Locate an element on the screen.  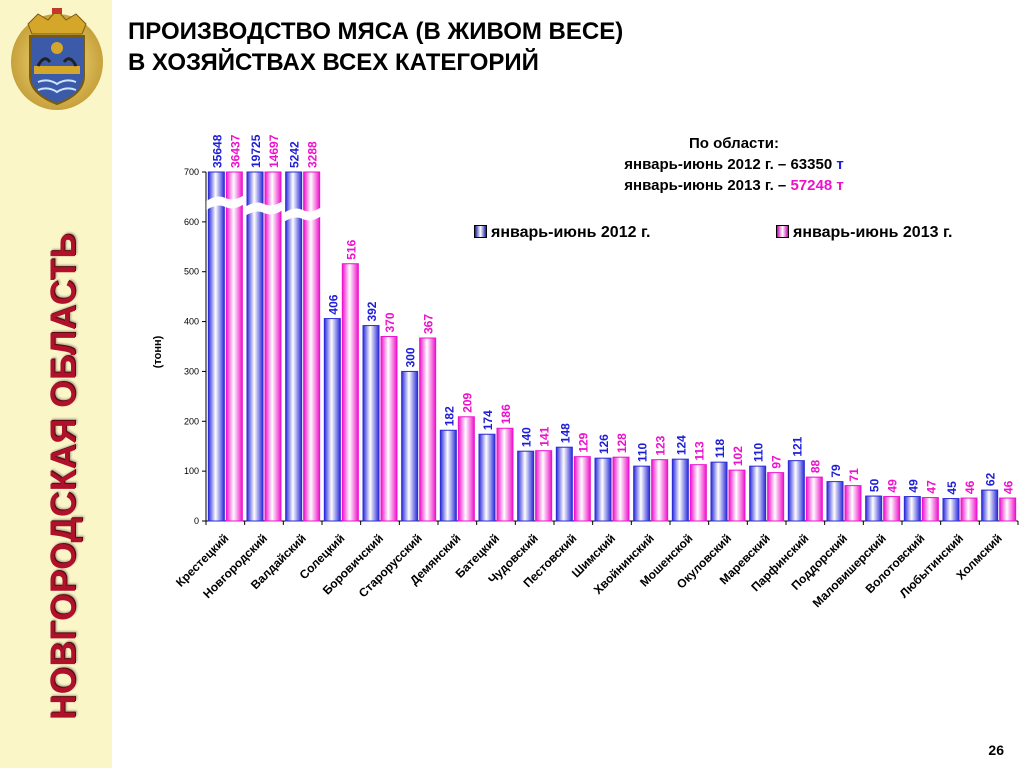
data-label-2013: 113 is located at coordinates (699, 451).